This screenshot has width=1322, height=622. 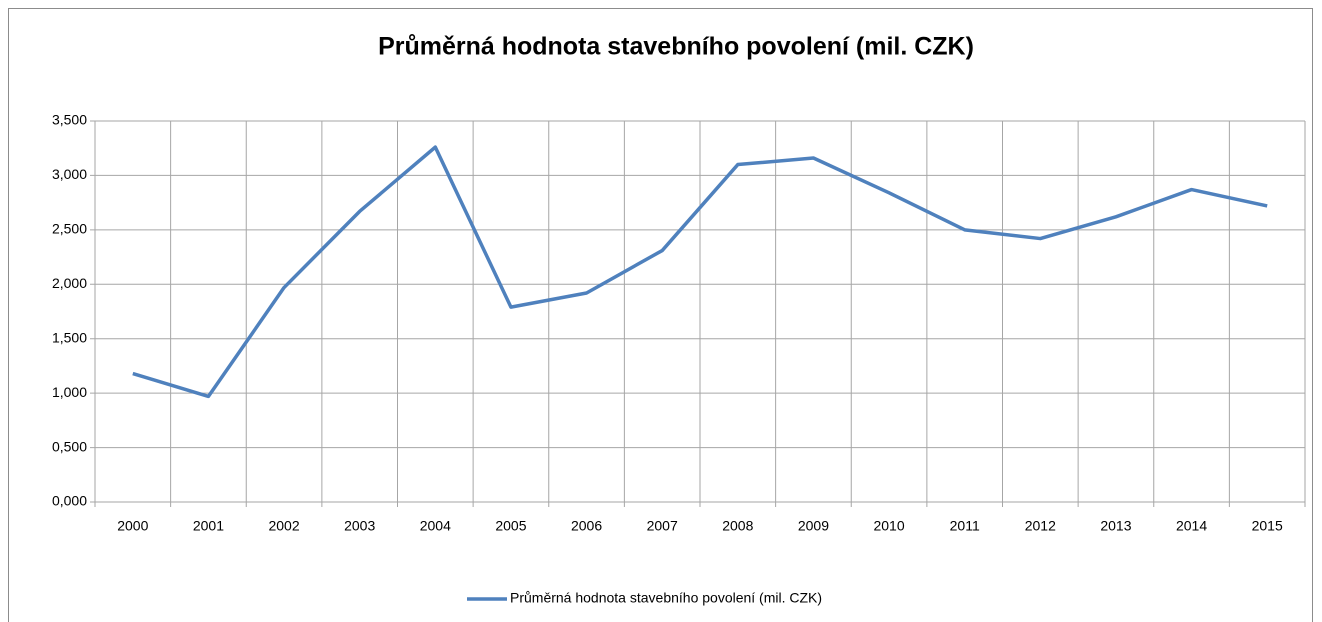 I want to click on x-tick-label: 2010, so click(x=888, y=526).